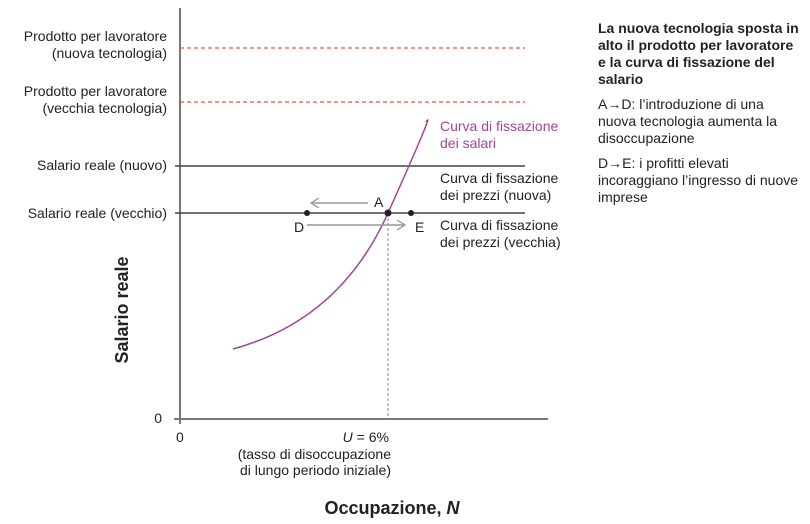 Image resolution: width=810 pixels, height=524 pixels. What do you see at coordinates (379, 202) in the screenshot?
I see `point-a-label: A` at bounding box center [379, 202].